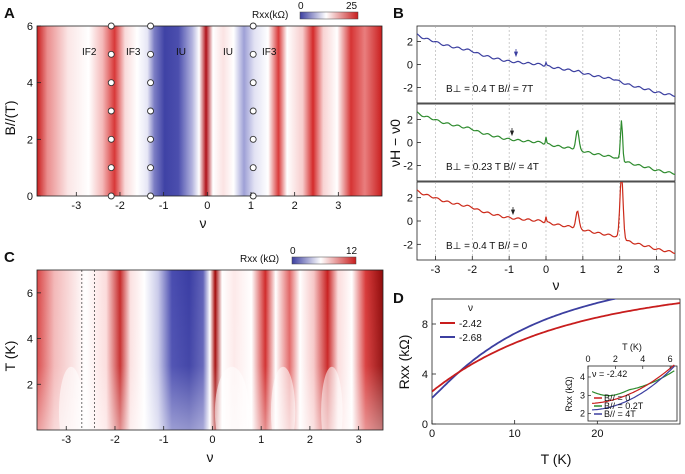 The width and height of the screenshot is (685, 474). I want to click on y-ticks-a: 0 2 4 6, so click(34, 112).